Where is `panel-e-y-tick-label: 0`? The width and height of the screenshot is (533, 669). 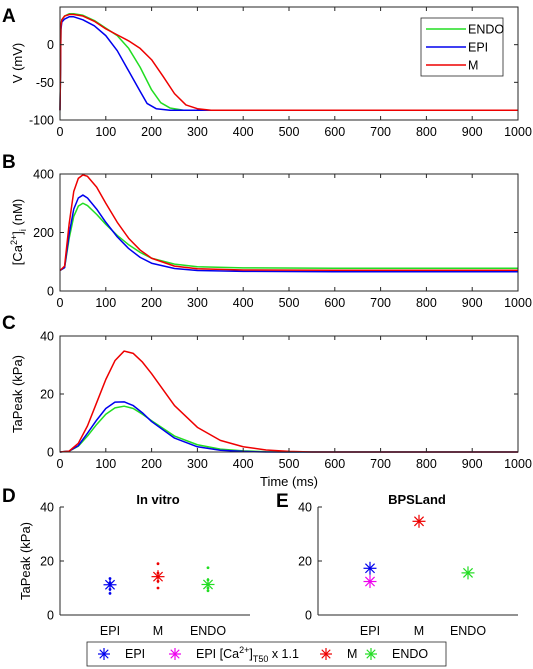
panel-e-y-tick-label: 0 is located at coordinates (308, 616).